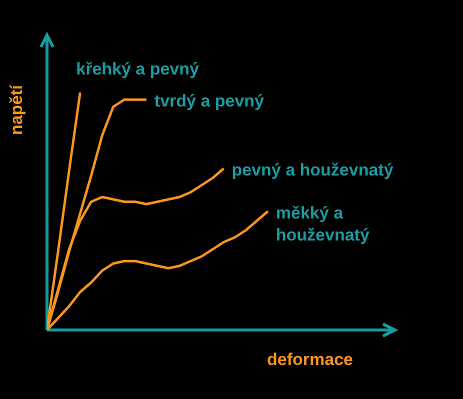 Image resolution: width=463 pixels, height=399 pixels. I want to click on series-label: pevný a houževnatý, so click(313, 170).